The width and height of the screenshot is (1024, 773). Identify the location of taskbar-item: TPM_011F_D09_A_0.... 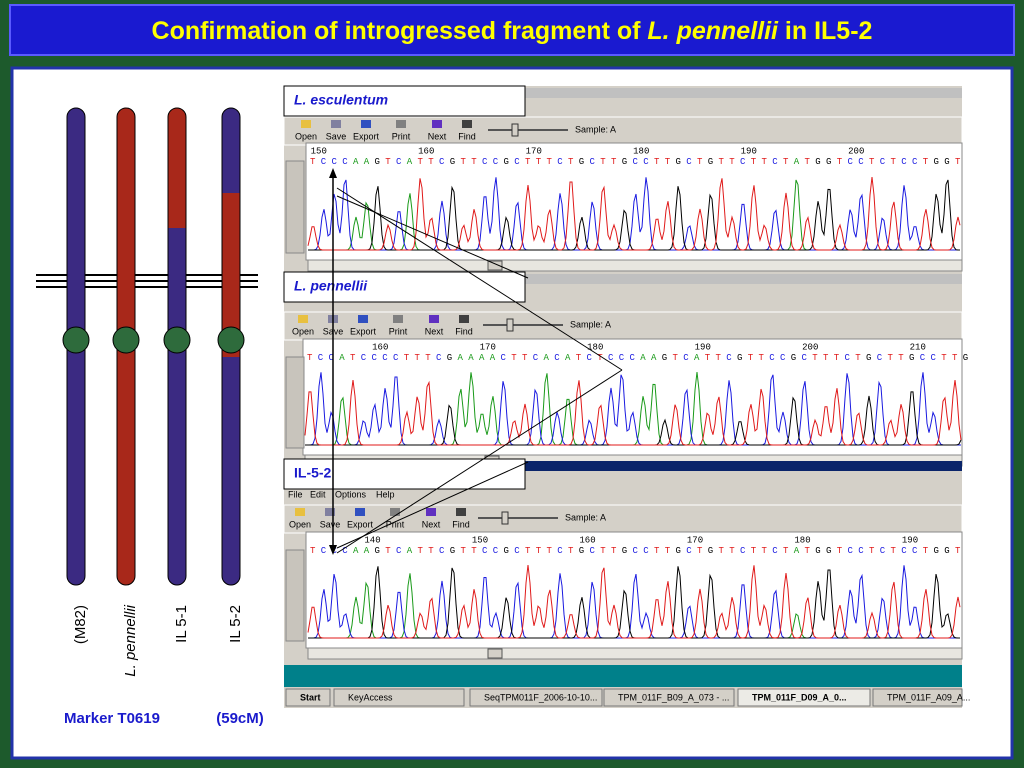
(799, 697).